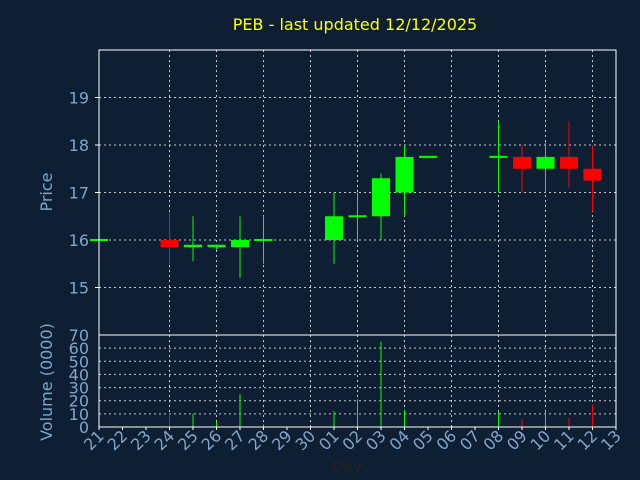  I want to click on volume-tick-label: 0, so click(84, 427).